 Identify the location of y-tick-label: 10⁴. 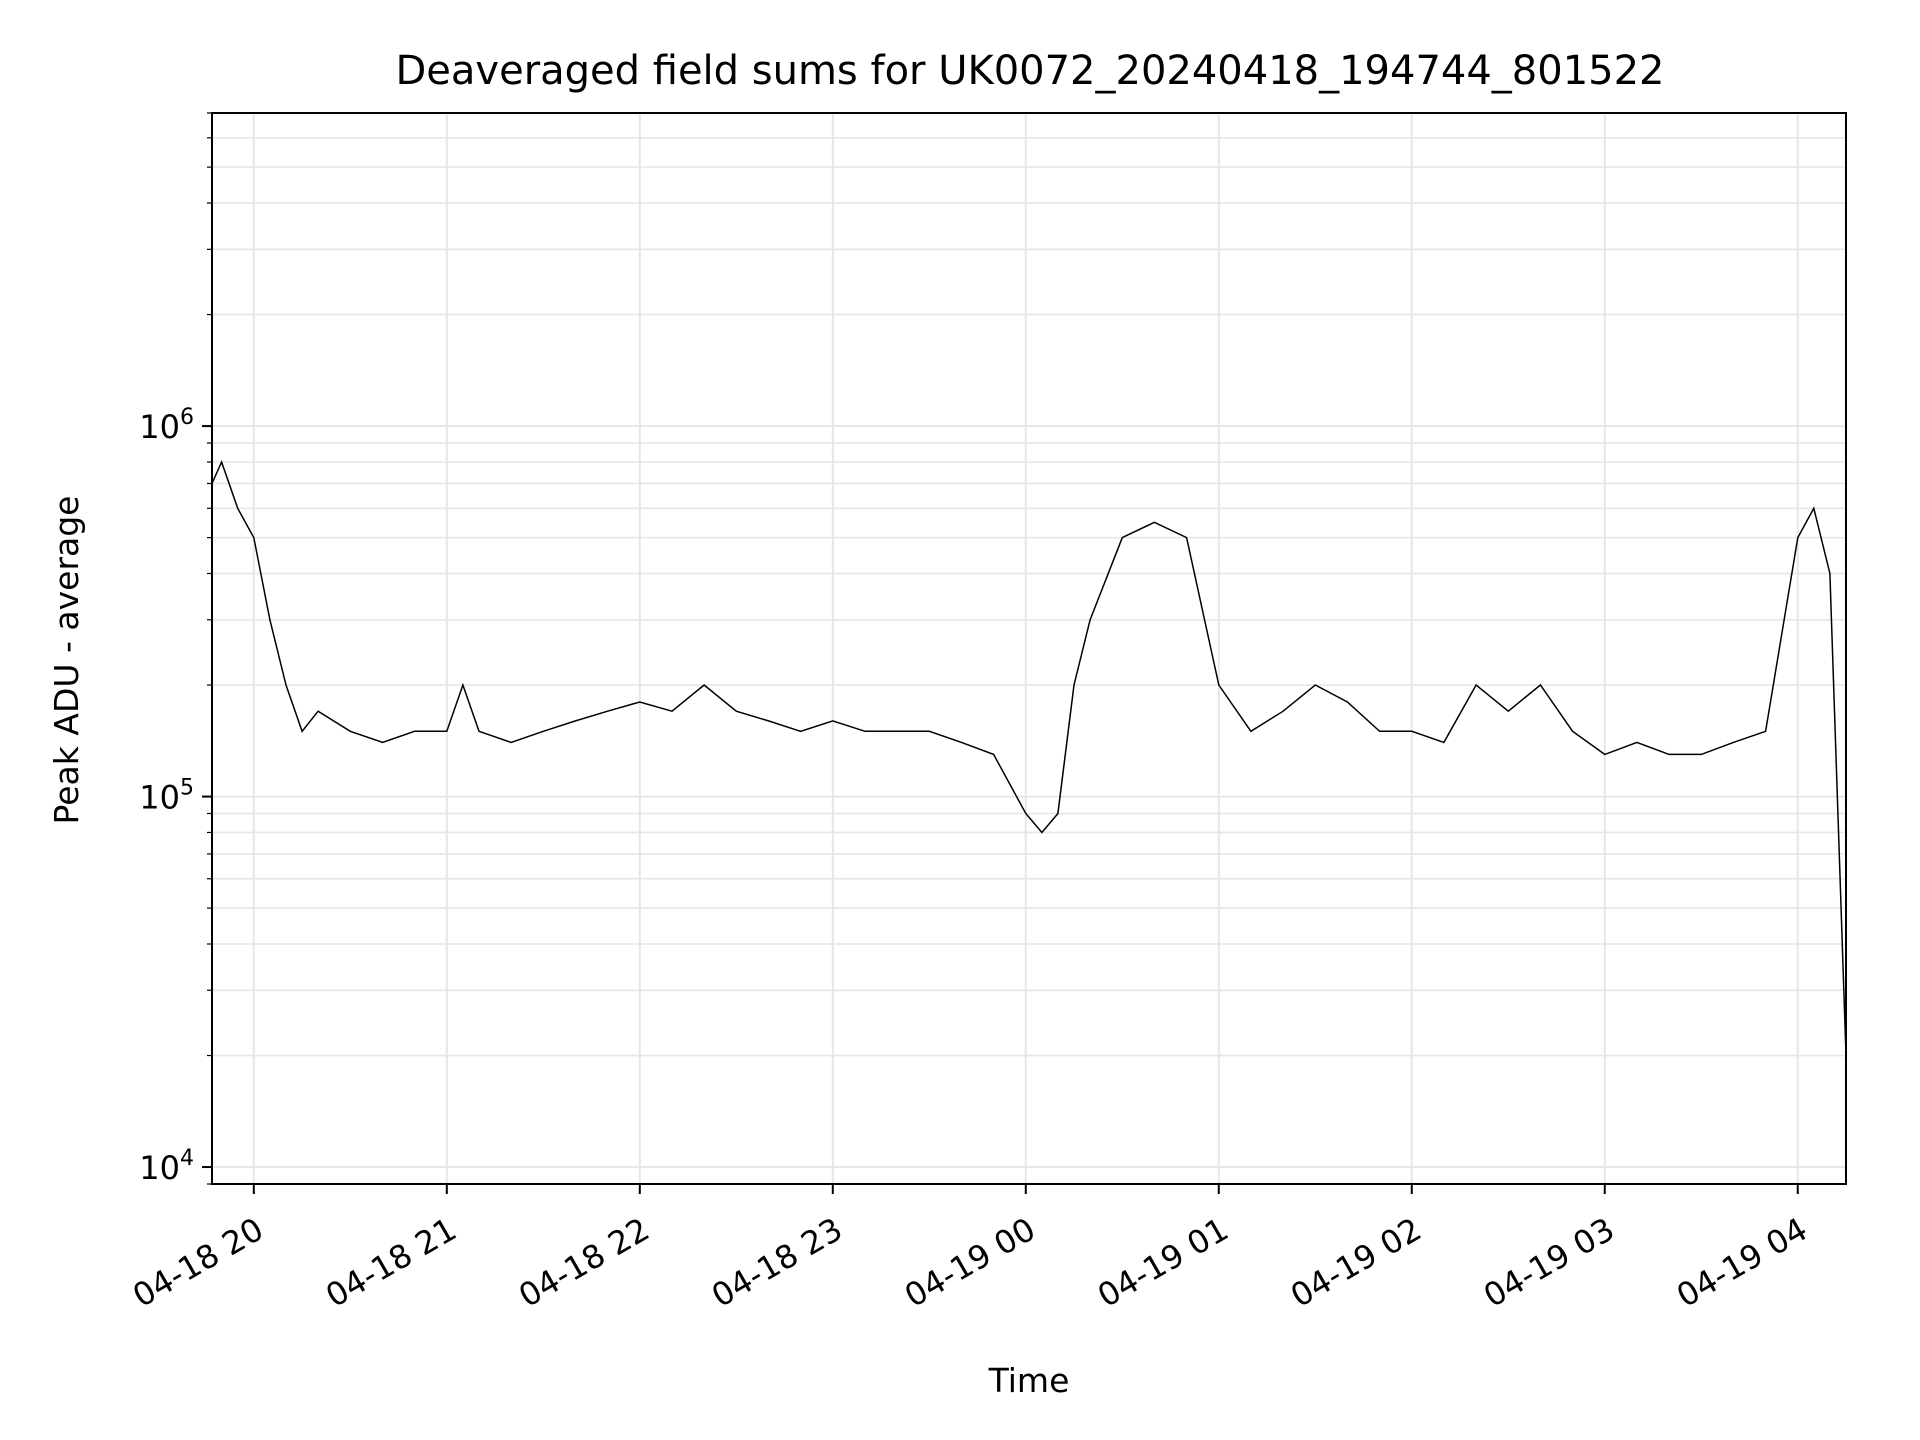
(166, 1166).